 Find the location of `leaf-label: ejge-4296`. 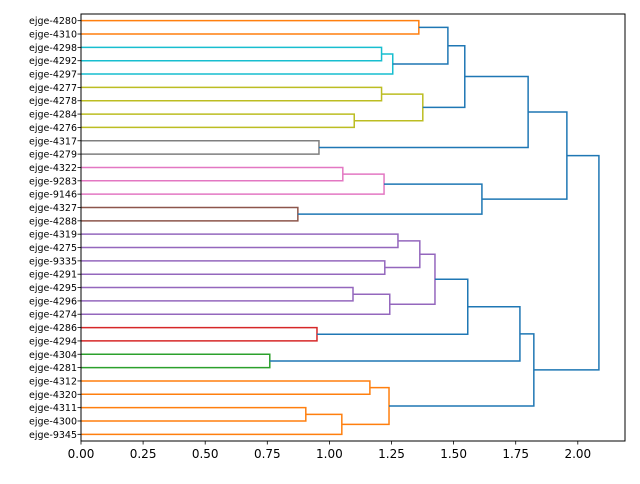

leaf-label: ejge-4296 is located at coordinates (53, 301).